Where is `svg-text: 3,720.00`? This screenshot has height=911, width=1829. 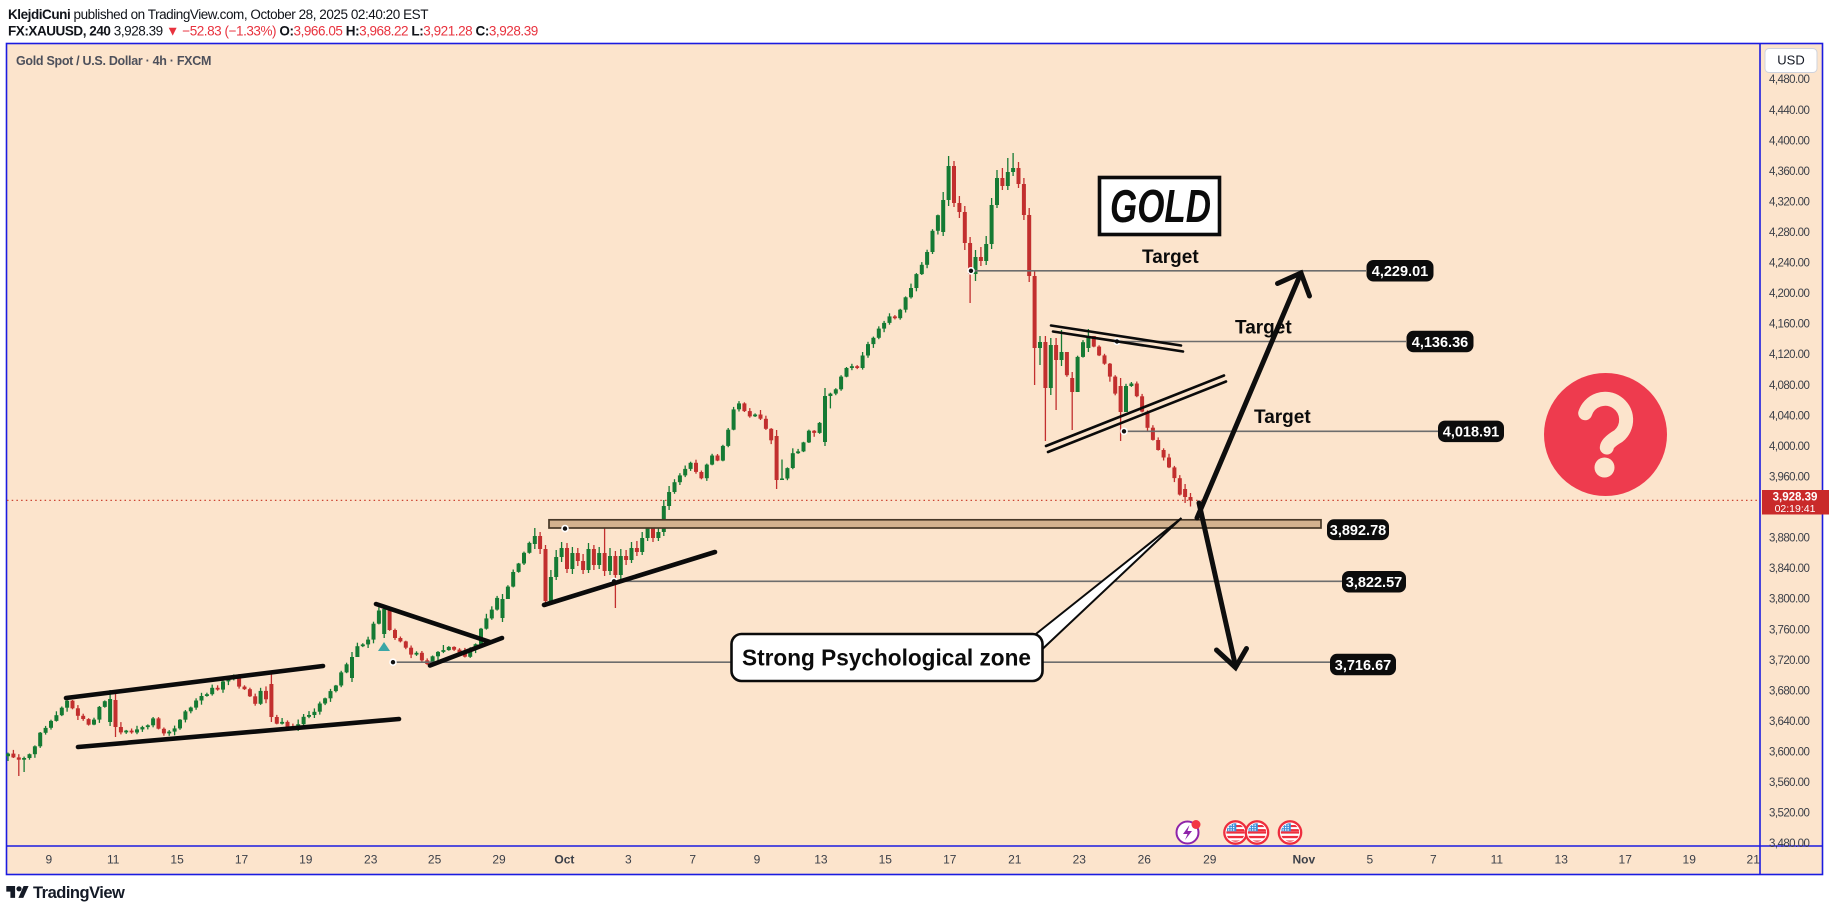
svg-text: 3,720.00 is located at coordinates (1789, 661).